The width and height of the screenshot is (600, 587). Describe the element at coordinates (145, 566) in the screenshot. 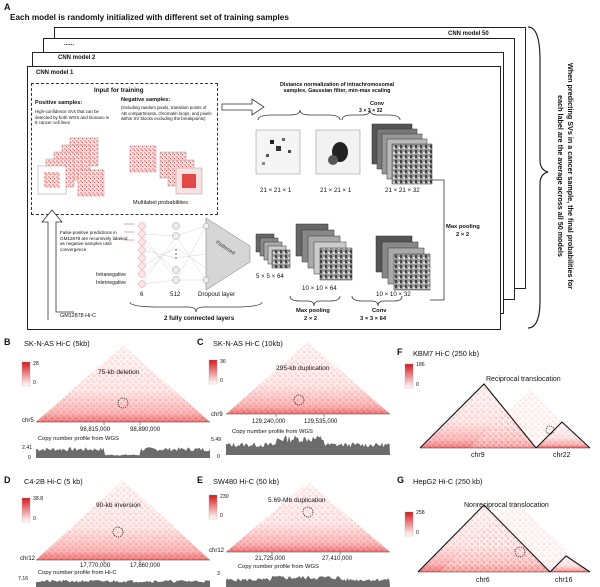

I see `panel-d-x2: 17,860,000` at that location.